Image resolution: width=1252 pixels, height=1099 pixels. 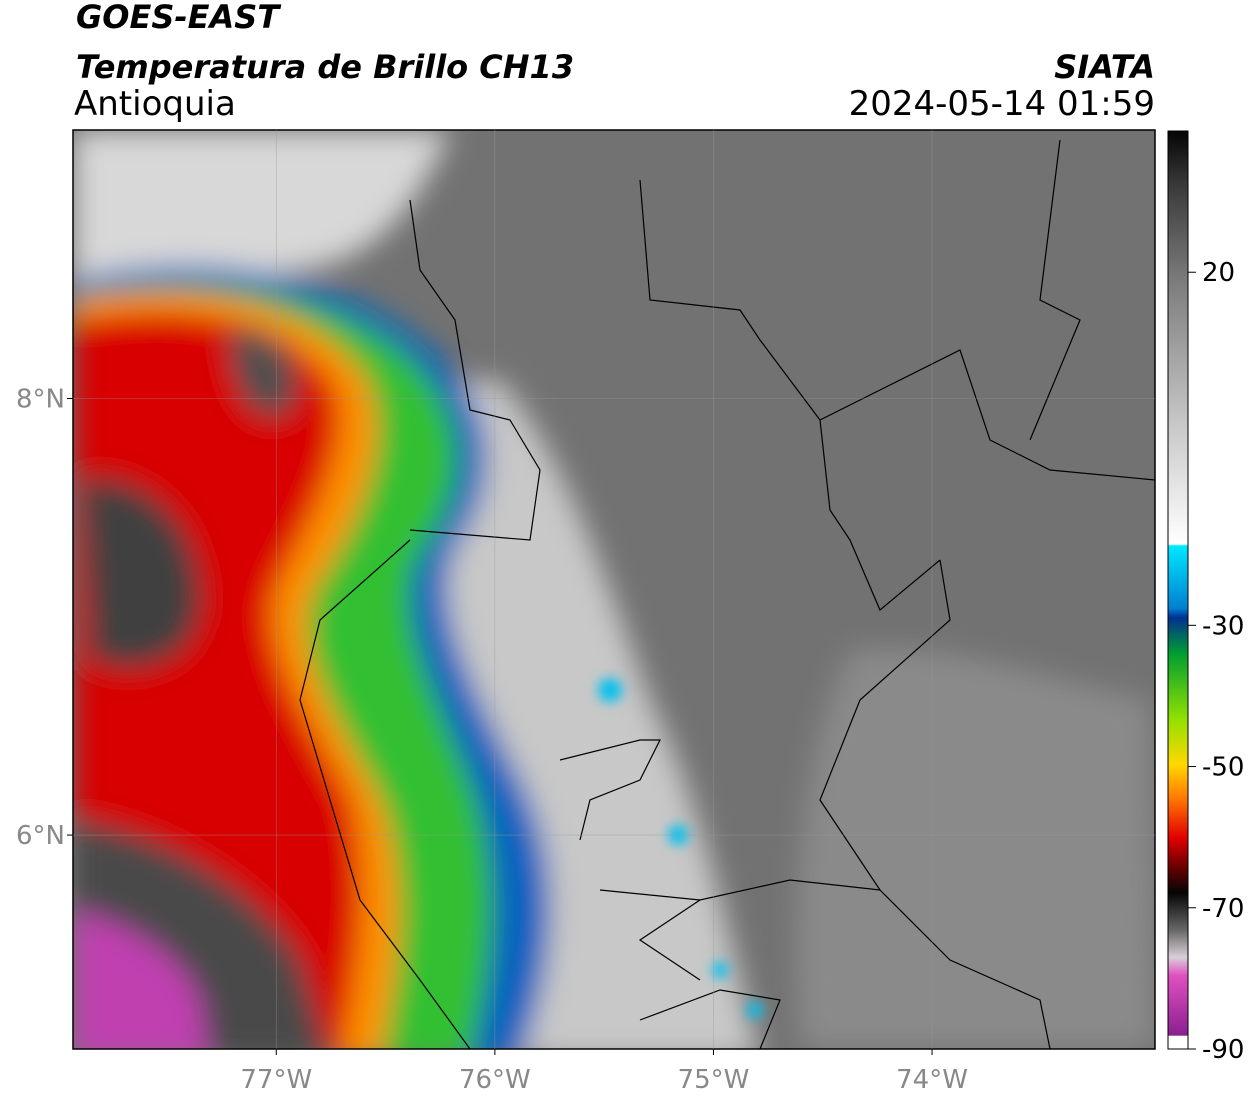 What do you see at coordinates (714, 1080) in the screenshot?
I see `x-tick-label: 75°W` at bounding box center [714, 1080].